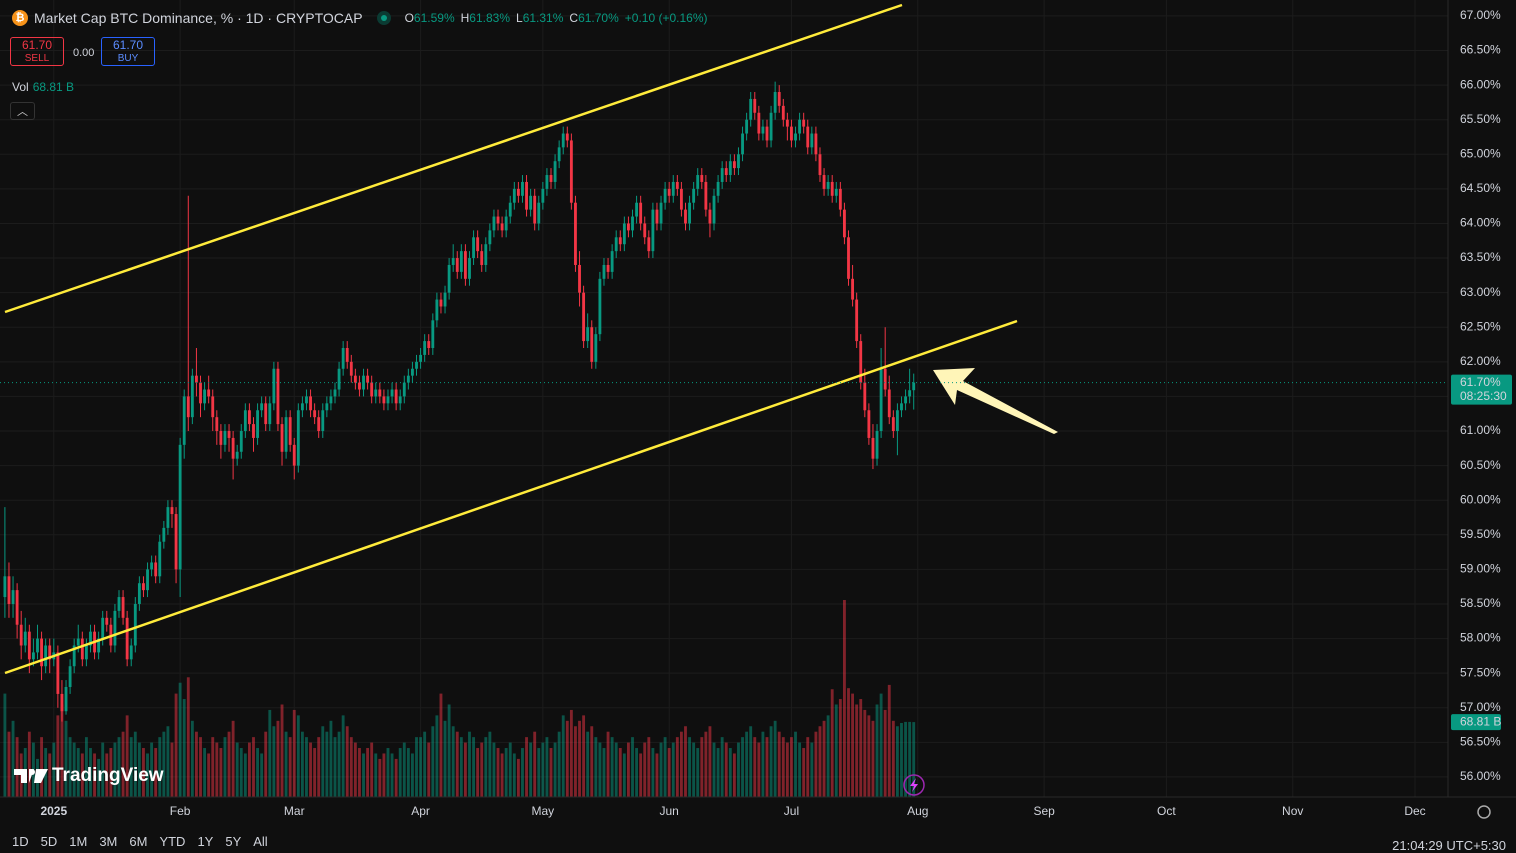 The width and height of the screenshot is (1516, 853). Describe the element at coordinates (205, 841) in the screenshot. I see `range-button: 1Y` at that location.